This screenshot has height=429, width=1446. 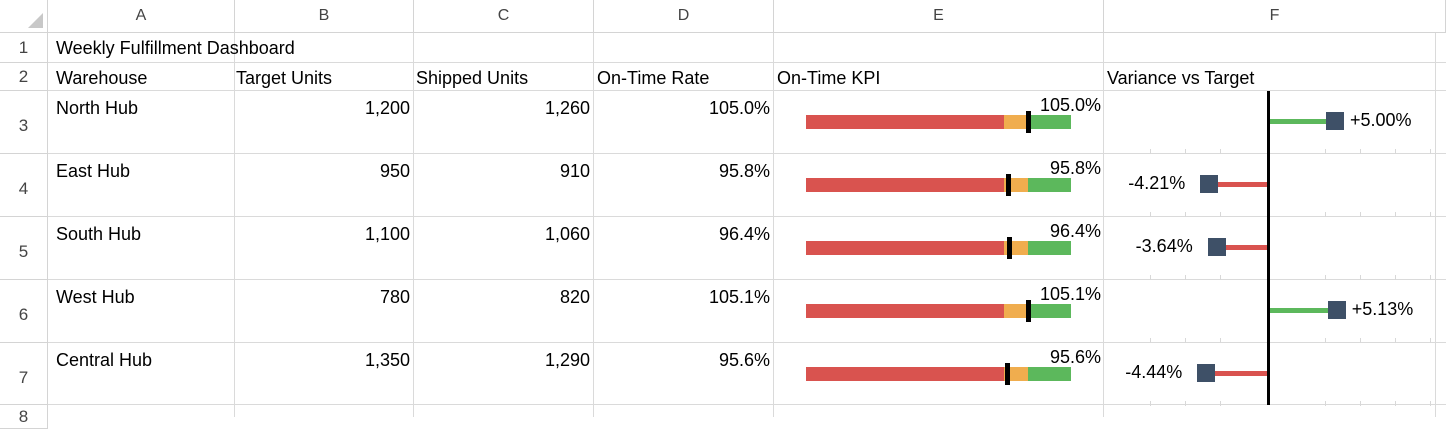 What do you see at coordinates (1275, 16) in the screenshot?
I see `column-header-f: F` at bounding box center [1275, 16].